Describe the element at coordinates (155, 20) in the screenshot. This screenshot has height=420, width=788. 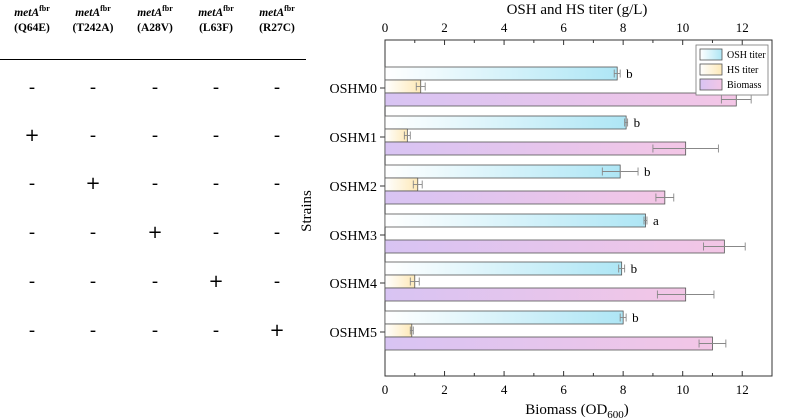
I see `column-header-3: metAfbr (A28V)` at that location.